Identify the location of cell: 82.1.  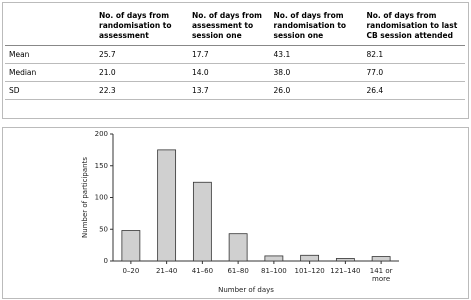
(413, 54).